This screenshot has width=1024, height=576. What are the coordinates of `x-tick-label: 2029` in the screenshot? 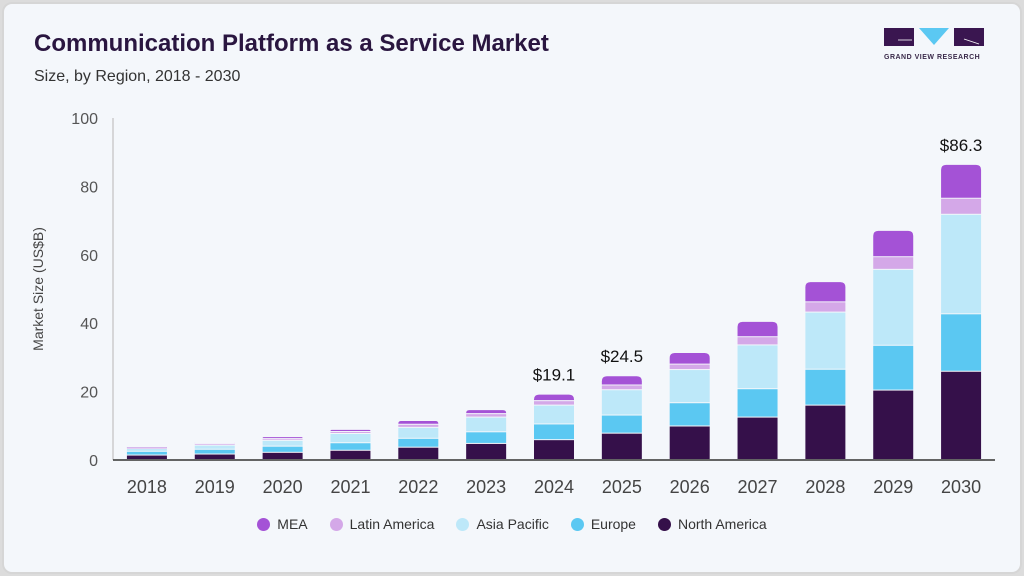 It's located at (893, 487).